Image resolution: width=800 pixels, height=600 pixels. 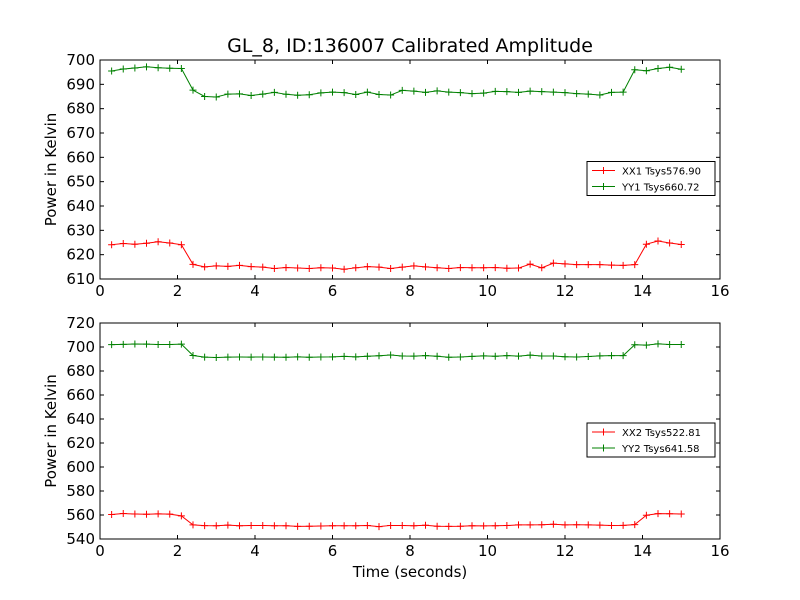 I want to click on x-tick-label: 8, so click(x=410, y=291).